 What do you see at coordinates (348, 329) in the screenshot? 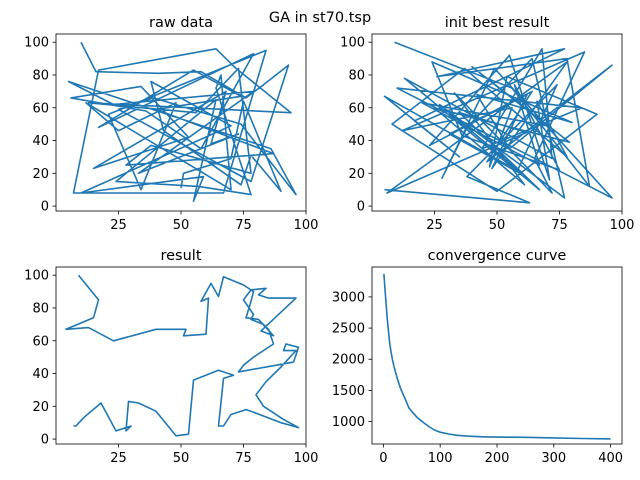
I see `y-tick-label: 2500` at bounding box center [348, 329].